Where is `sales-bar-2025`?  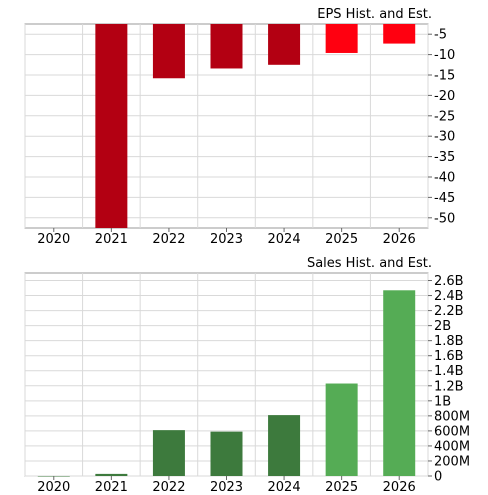 sales-bar-2025 is located at coordinates (341, 429).